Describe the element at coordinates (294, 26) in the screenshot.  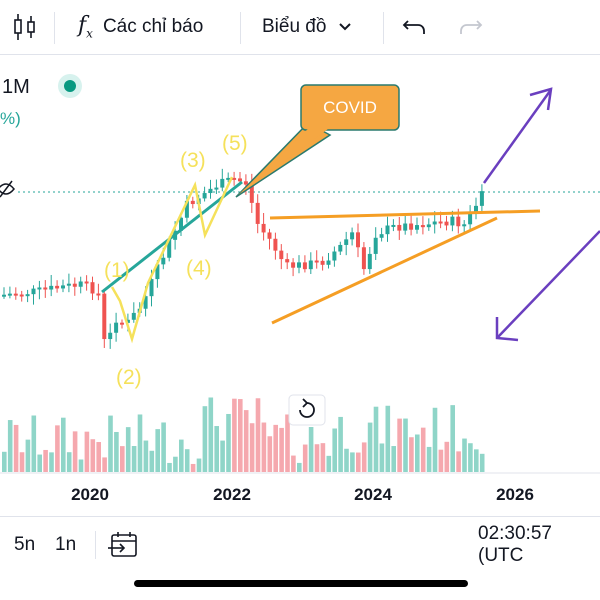
I see `chart-type-label: Biểu đồ` at that location.